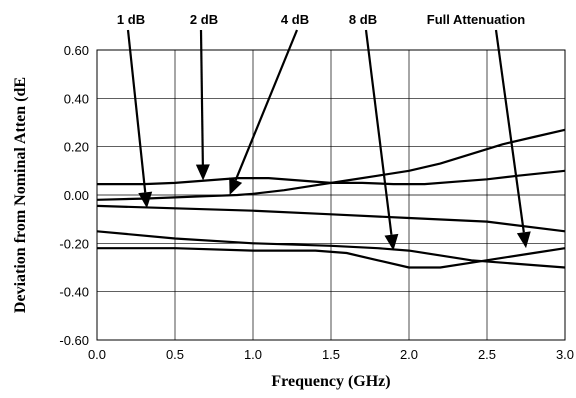 The image size is (576, 398). What do you see at coordinates (74, 243) in the screenshot?
I see `y-tick-label: -0.20` at bounding box center [74, 243].